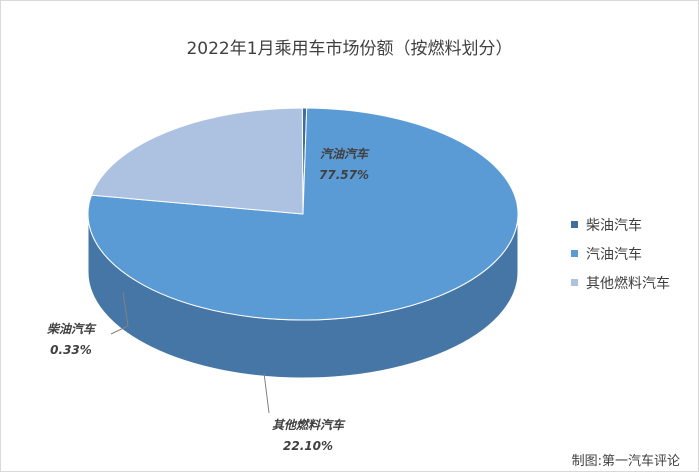 The image size is (699, 472). I want to click on slice-label-other-name: 其他燃料汽车, so click(307, 425).